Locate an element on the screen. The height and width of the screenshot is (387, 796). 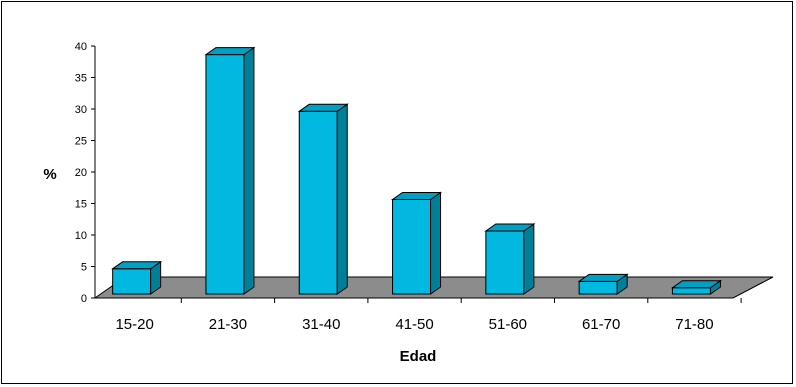
x-tick-label: 21-30 is located at coordinates (228, 324).